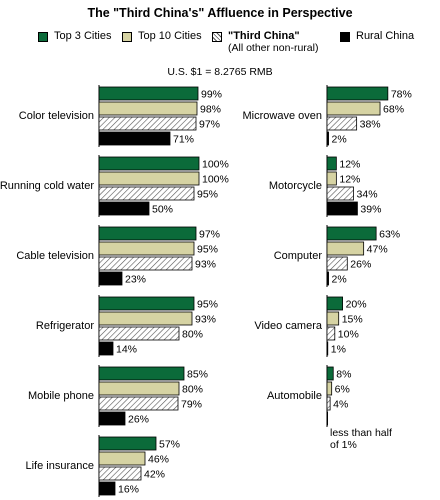 The width and height of the screenshot is (440, 500). What do you see at coordinates (127, 37) in the screenshot?
I see `legend-swatch-top10` at bounding box center [127, 37].